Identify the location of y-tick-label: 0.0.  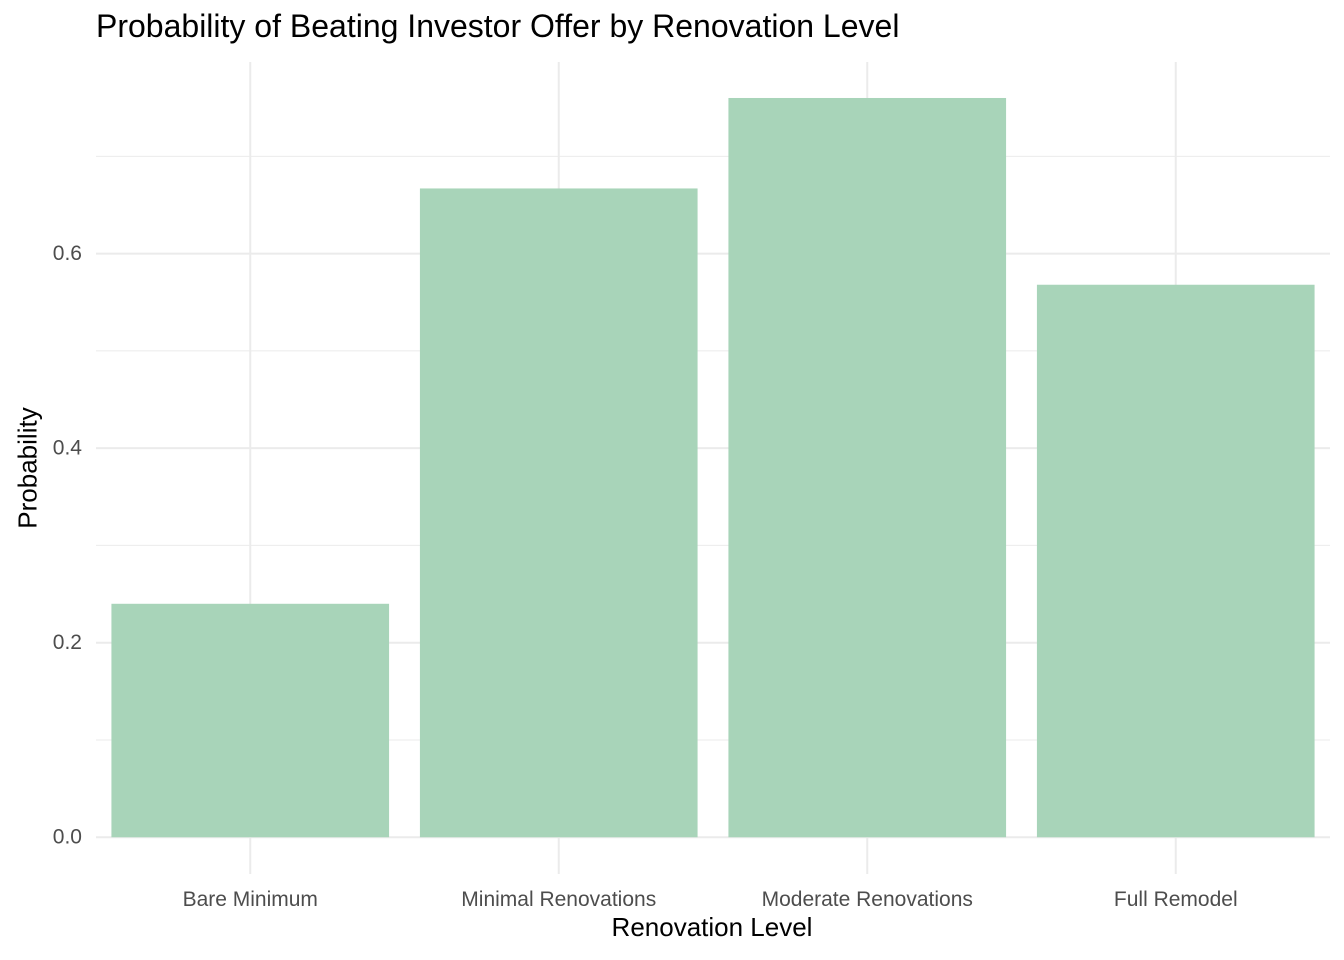
(67, 837).